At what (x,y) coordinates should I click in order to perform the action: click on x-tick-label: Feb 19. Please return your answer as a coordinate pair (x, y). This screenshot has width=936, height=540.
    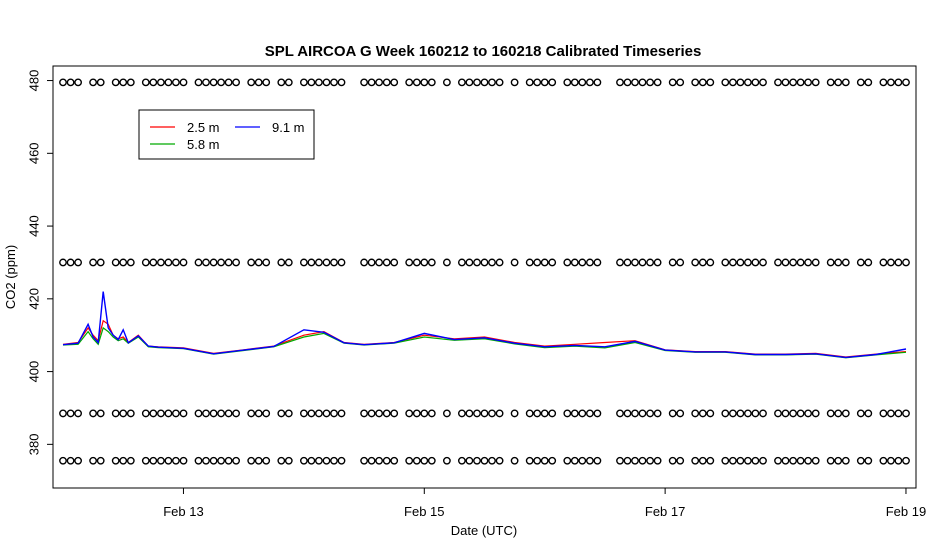
    Looking at the image, I should click on (906, 511).